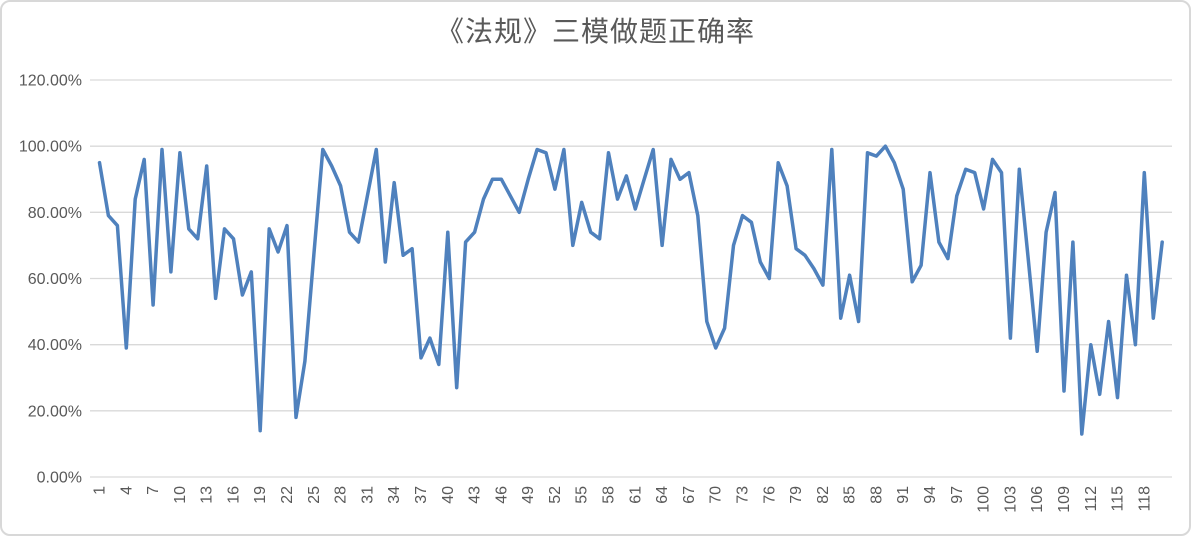 This screenshot has width=1191, height=536. I want to click on chart-title: 《法规》三模做题正确率, so click(595, 32).